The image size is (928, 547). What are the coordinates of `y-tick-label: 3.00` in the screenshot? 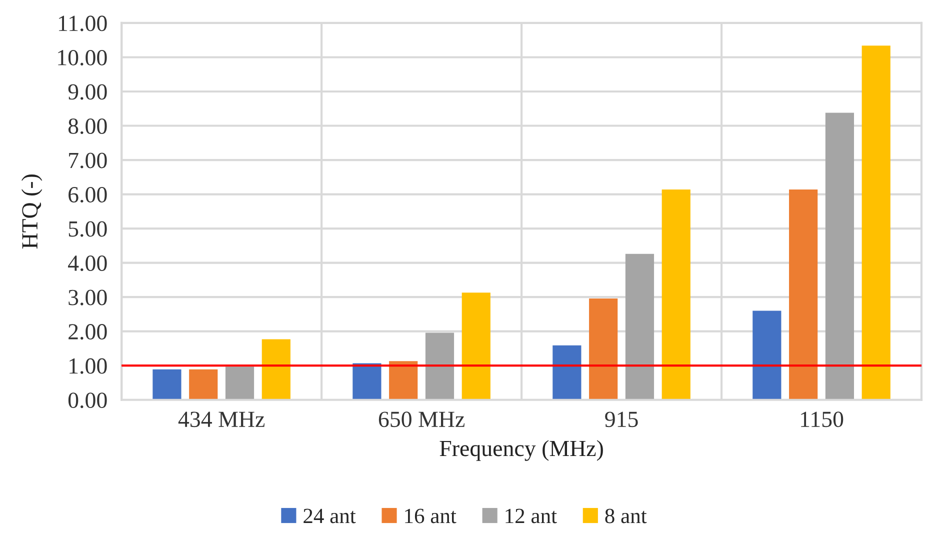 It's located at (87, 298).